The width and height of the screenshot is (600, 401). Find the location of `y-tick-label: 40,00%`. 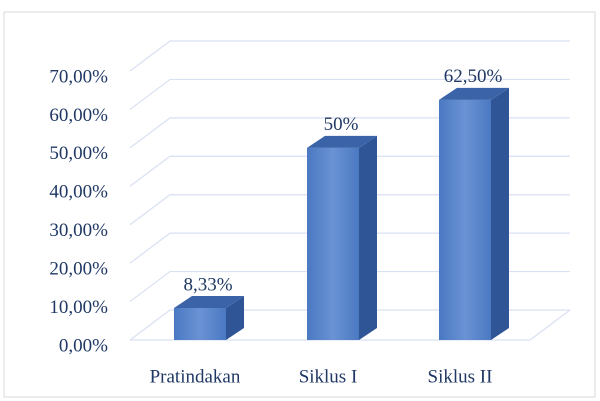

y-tick-label: 40,00% is located at coordinates (78, 192).